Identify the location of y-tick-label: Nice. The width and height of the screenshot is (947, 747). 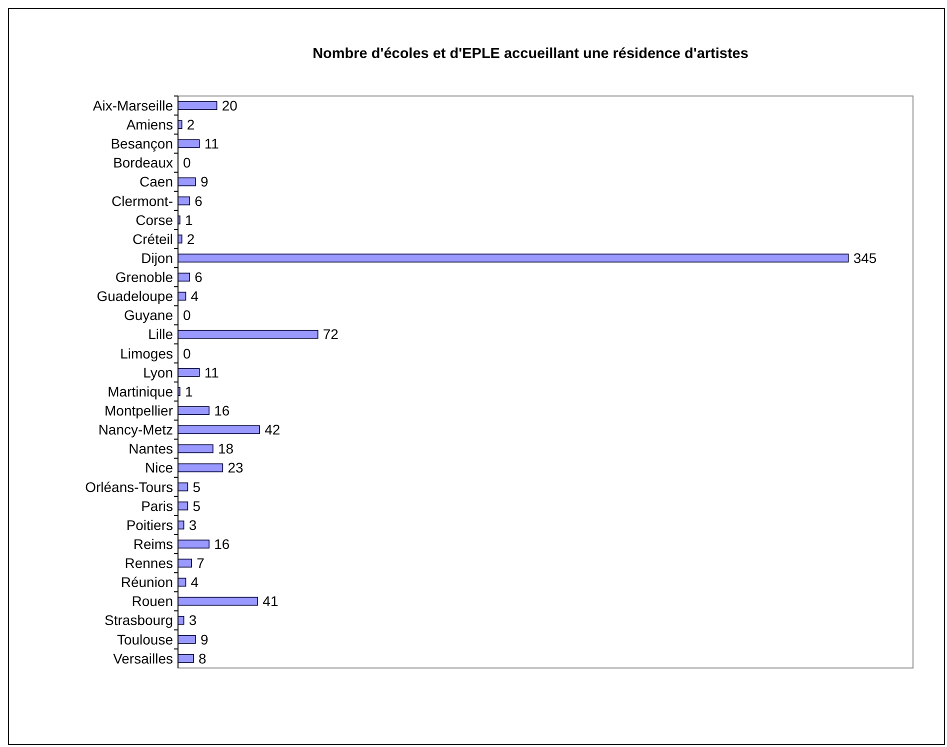
(159, 468).